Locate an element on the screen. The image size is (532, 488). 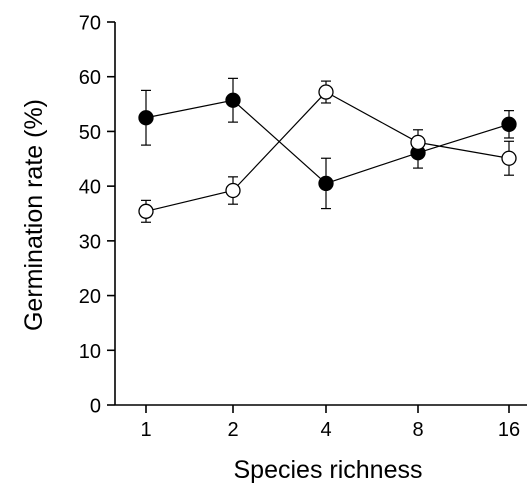
y-tick-label: 70 is located at coordinates (90, 24).